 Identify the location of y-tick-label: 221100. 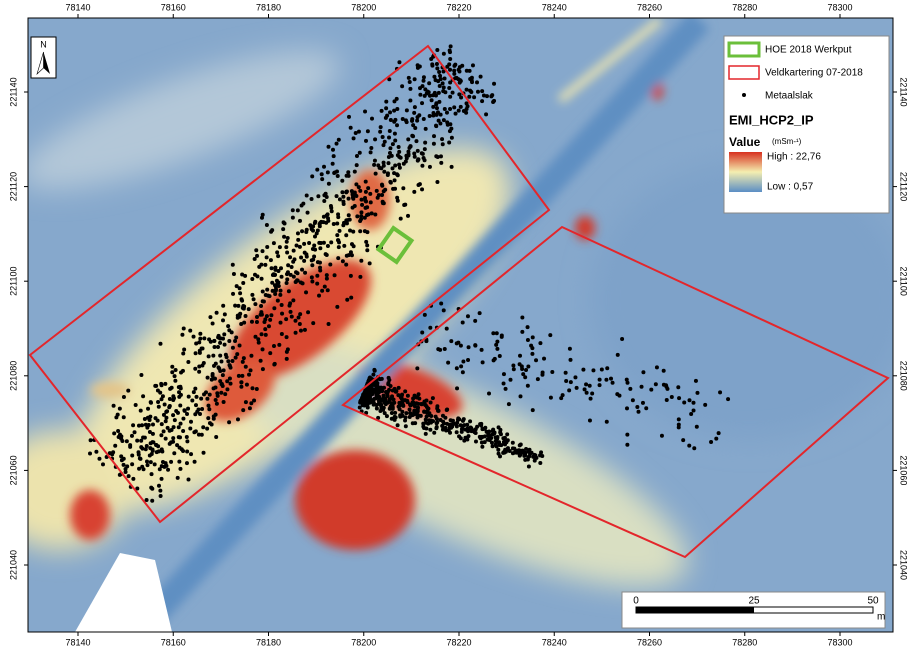
(13, 281).